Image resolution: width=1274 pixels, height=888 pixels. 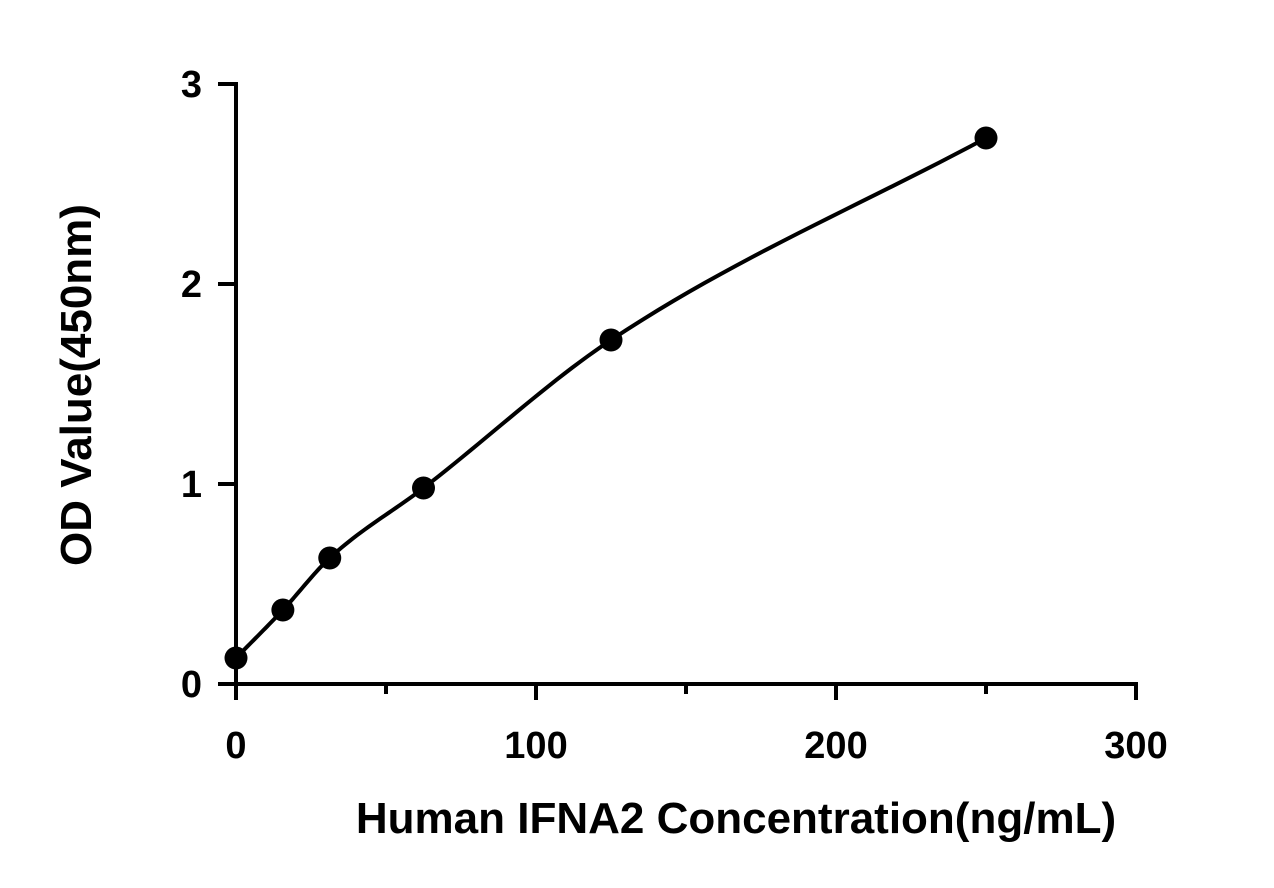 I want to click on x-tick-label: 200, so click(x=835, y=746).